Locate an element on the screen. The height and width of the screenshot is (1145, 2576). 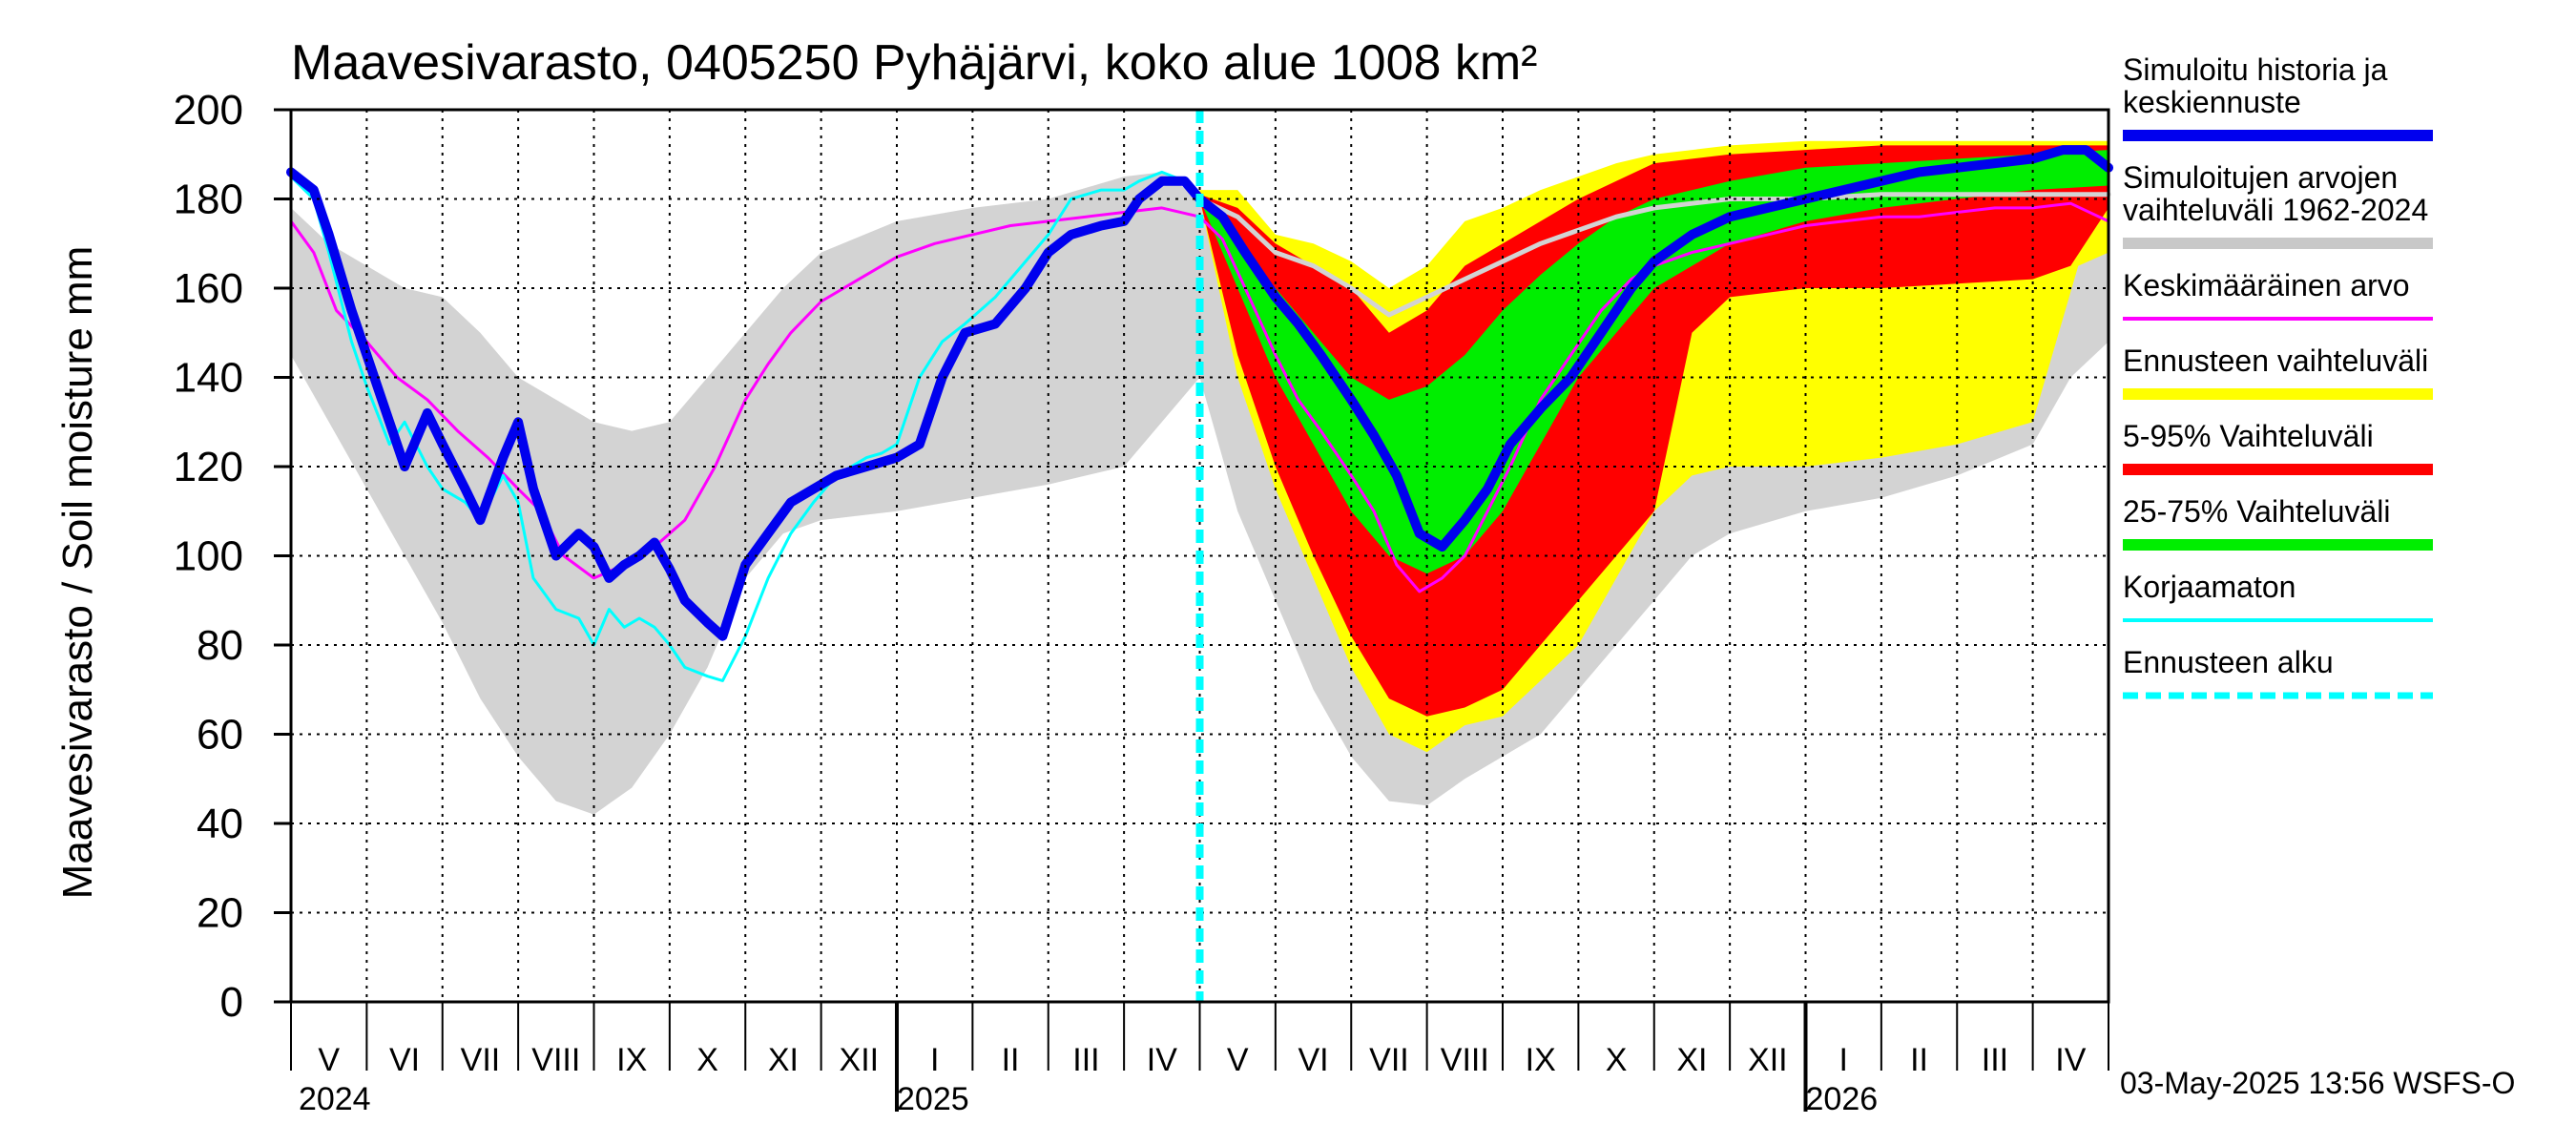
ytick-label: 120 is located at coordinates (208, 467).